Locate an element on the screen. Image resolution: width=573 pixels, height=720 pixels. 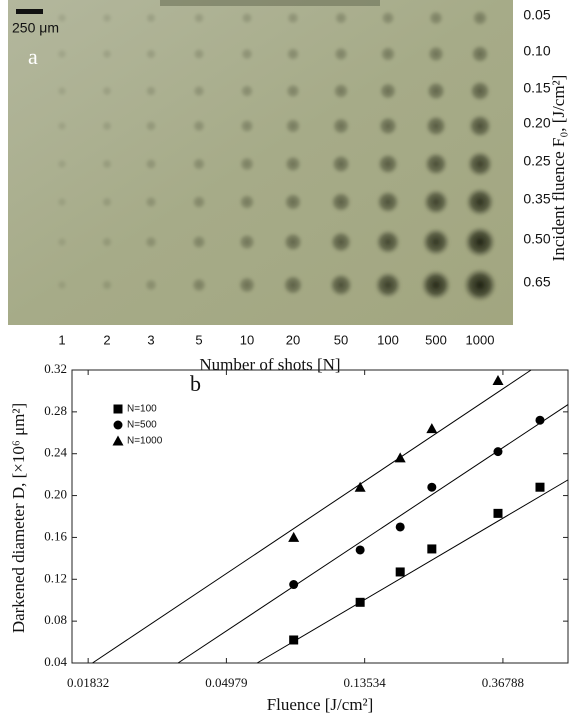
y-tick-label: 0.04 is located at coordinates (55, 661).